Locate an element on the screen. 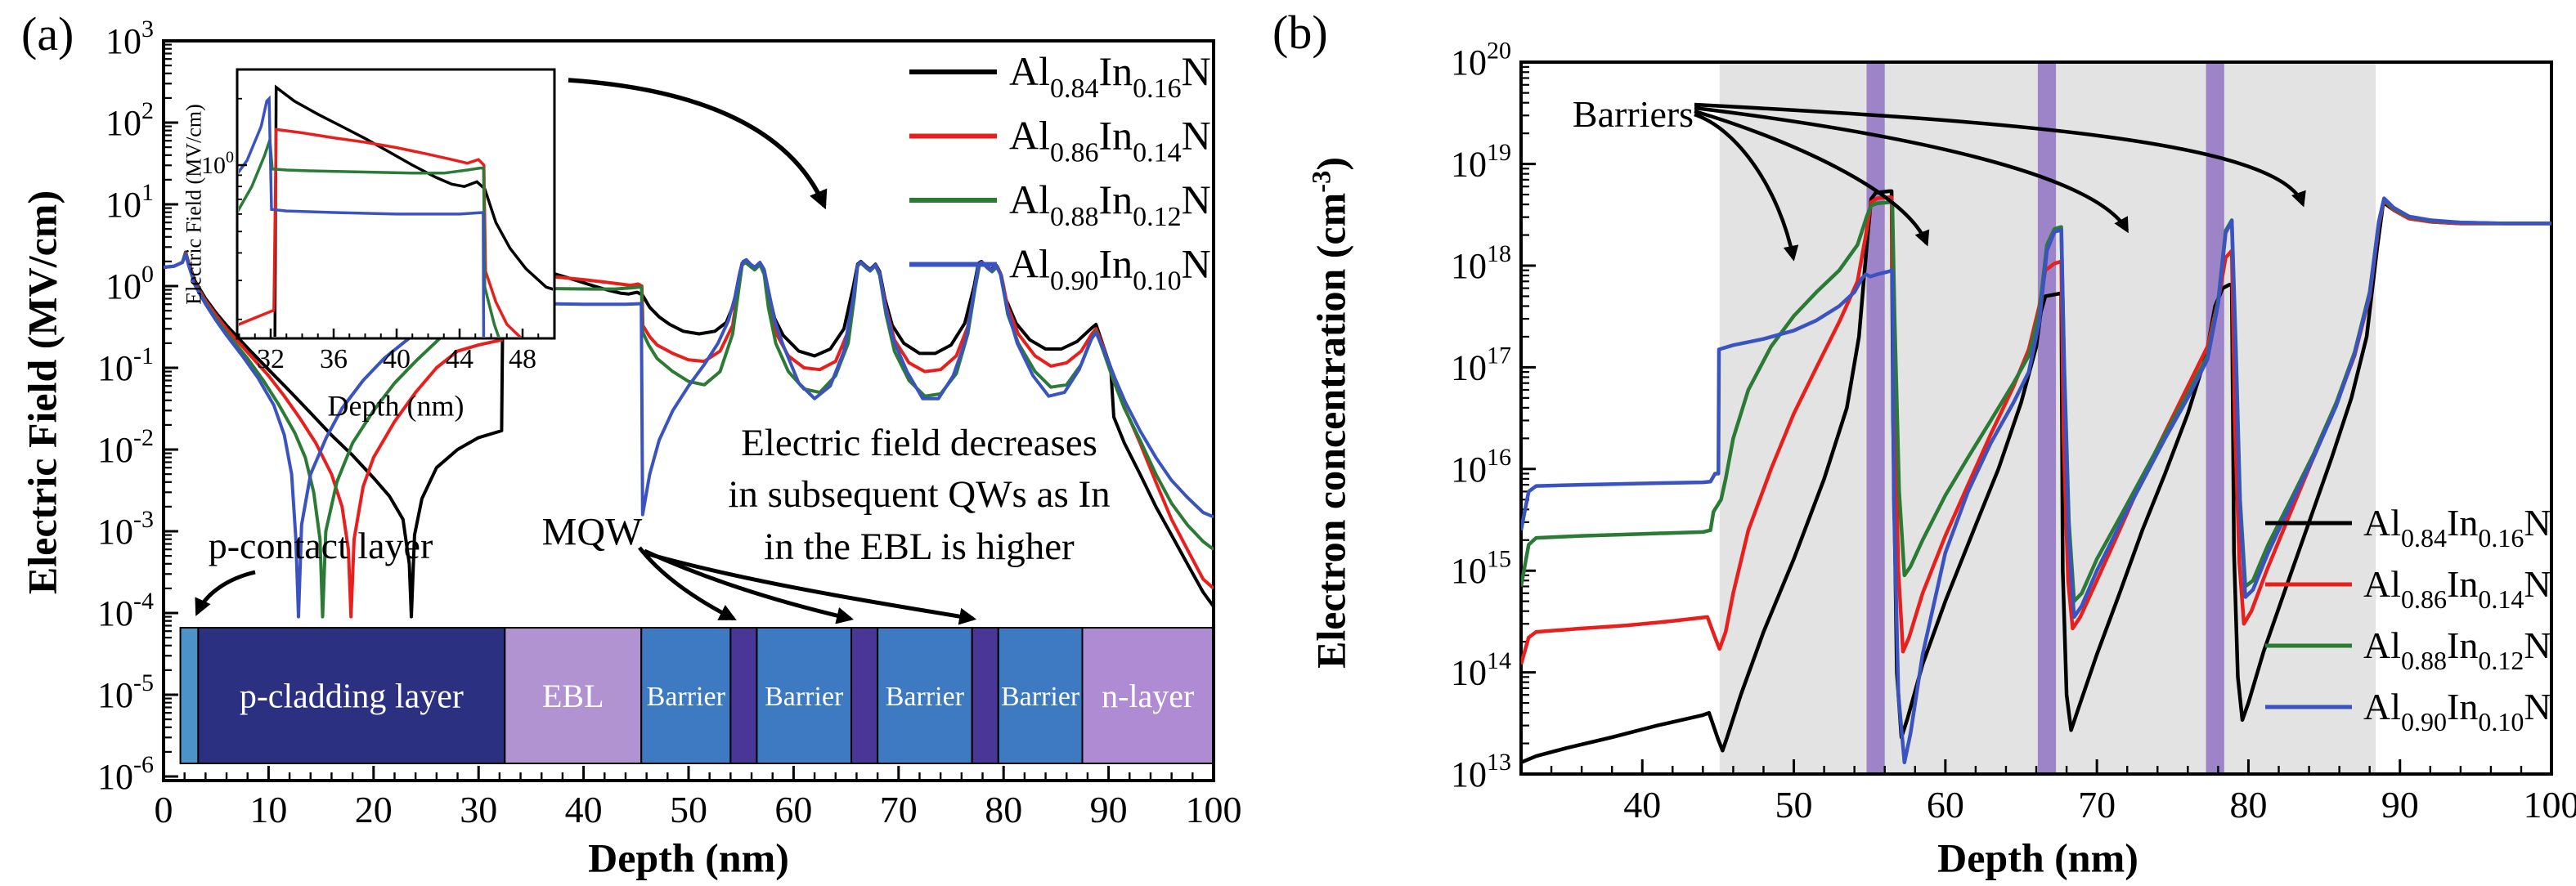 Image resolution: width=2576 pixels, height=886 pixels. legend-a-label: Al0.84In0.16N is located at coordinates (1110, 76).